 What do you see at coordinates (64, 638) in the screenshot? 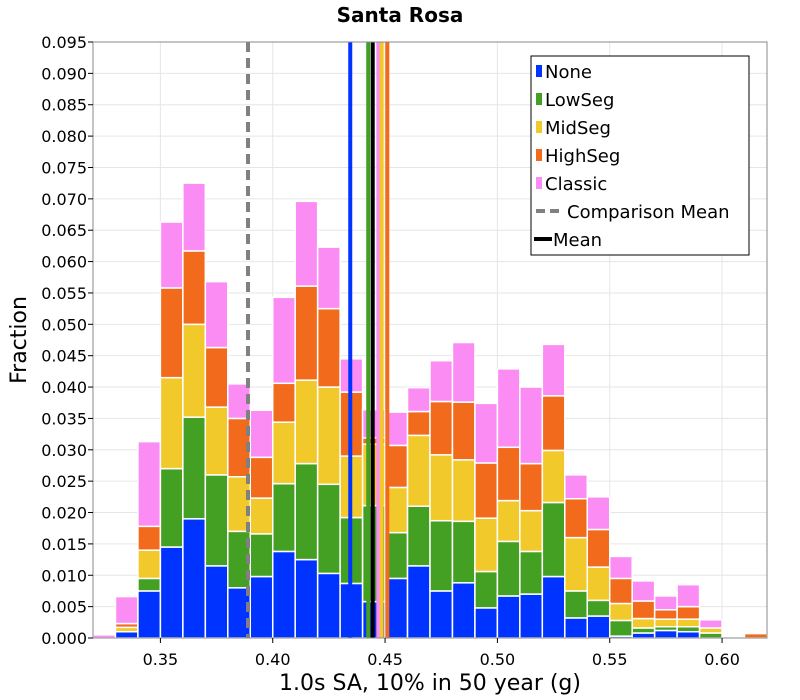
I see `y-tick-label: 0.000` at bounding box center [64, 638].